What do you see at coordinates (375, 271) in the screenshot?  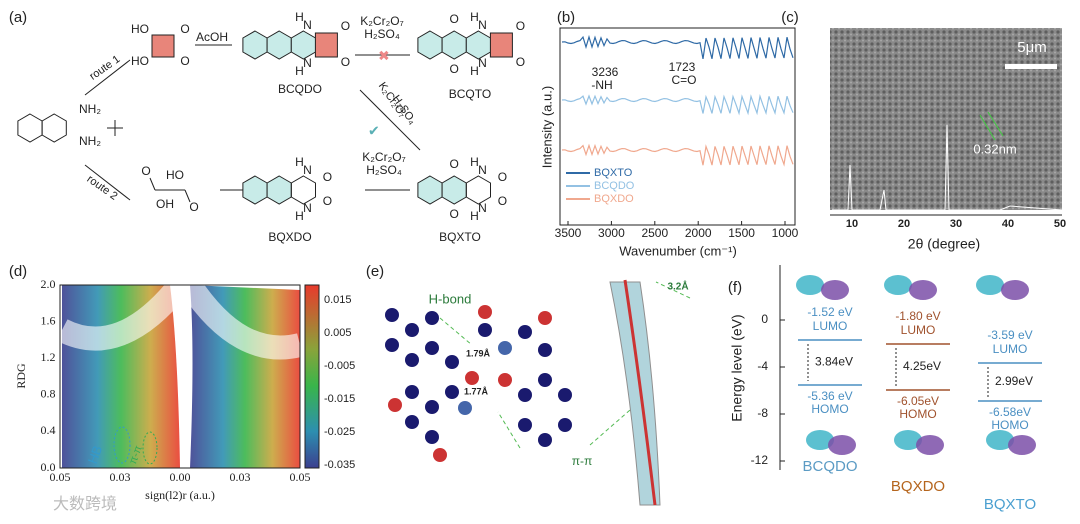 I see `panel-label: (e)` at bounding box center [375, 271].